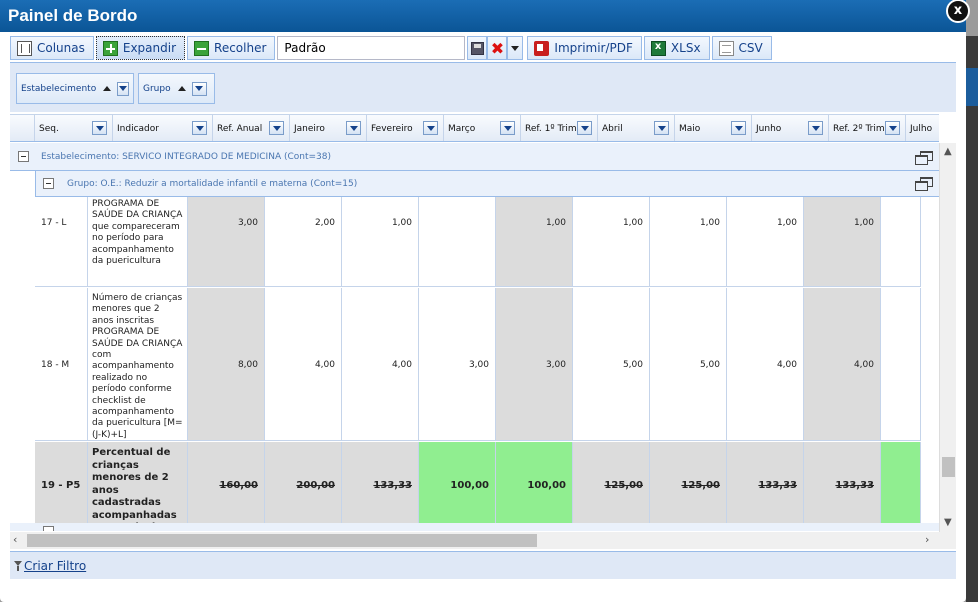  Describe the element at coordinates (713, 128) in the screenshot. I see `column-header-maio: Maio` at that location.